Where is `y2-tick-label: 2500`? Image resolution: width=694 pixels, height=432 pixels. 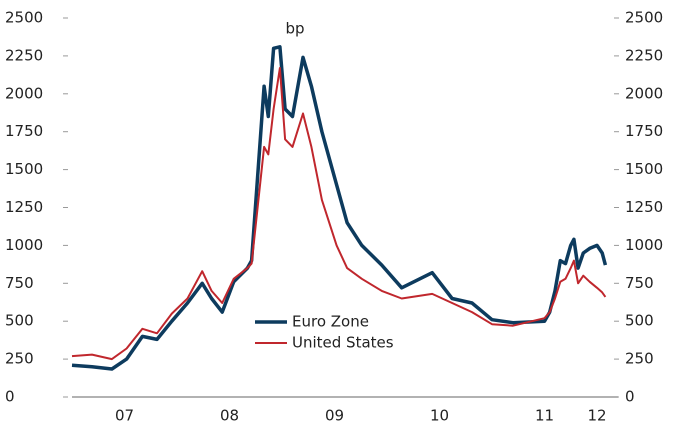
y2-tick-label: 2500 is located at coordinates (644, 18).